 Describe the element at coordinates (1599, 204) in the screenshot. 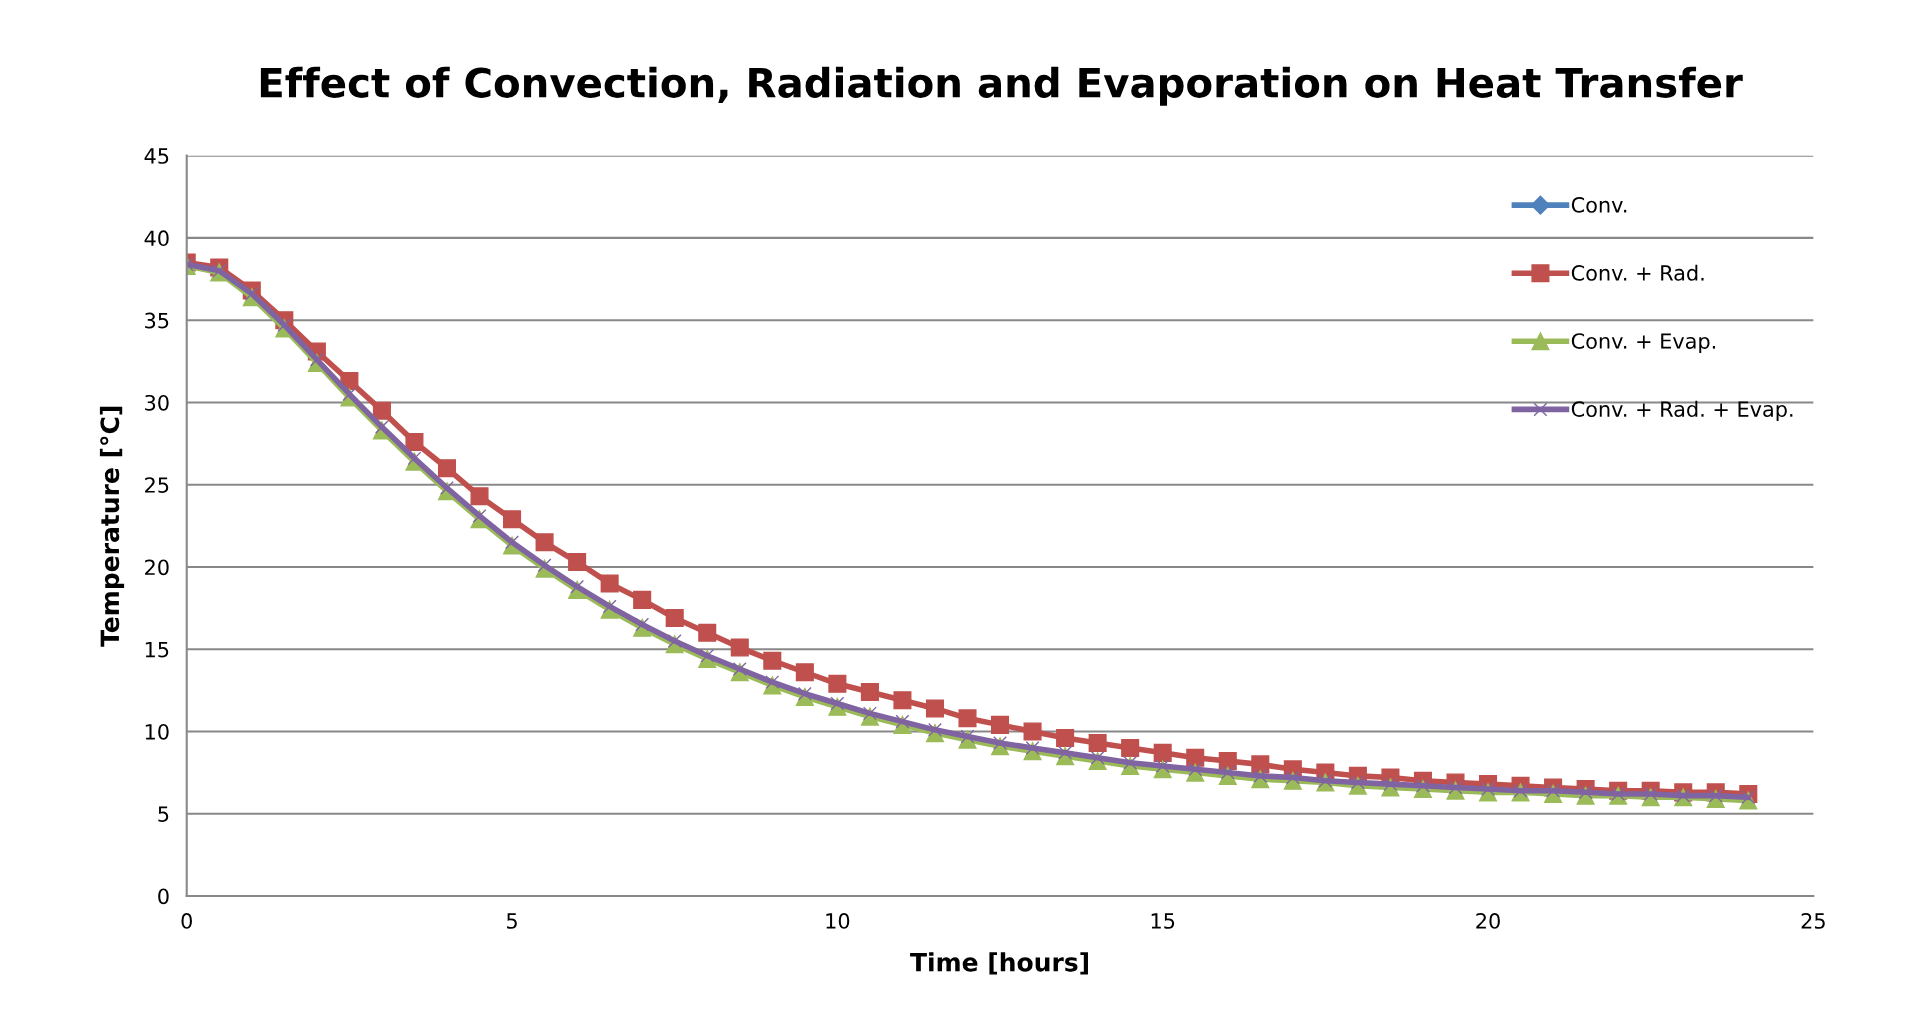

I see `legend-label: Conv.` at that location.